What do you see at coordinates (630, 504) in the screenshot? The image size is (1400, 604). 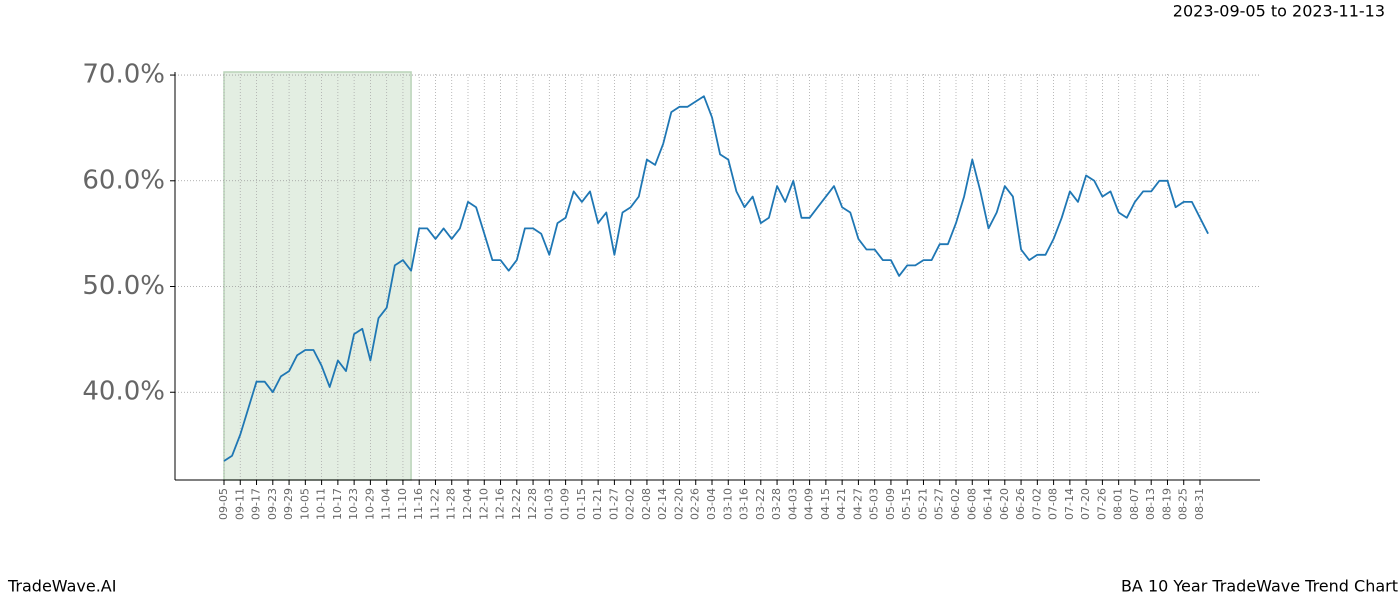 I see `x-tick-label: 02-02` at bounding box center [630, 504].